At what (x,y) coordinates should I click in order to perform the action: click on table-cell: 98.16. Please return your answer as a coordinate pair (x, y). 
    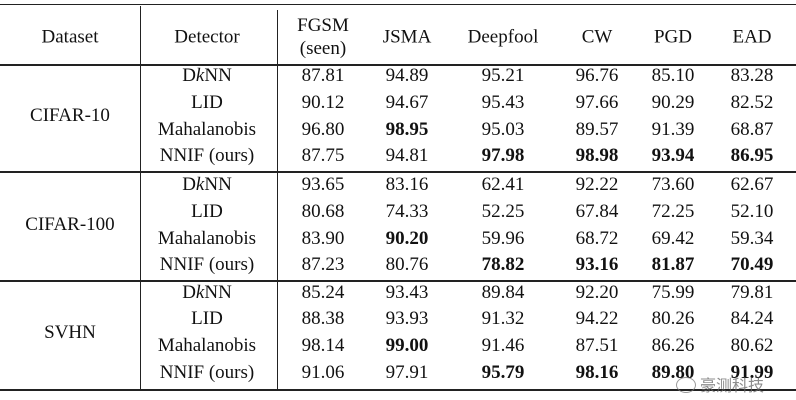
    Looking at the image, I should click on (597, 372).